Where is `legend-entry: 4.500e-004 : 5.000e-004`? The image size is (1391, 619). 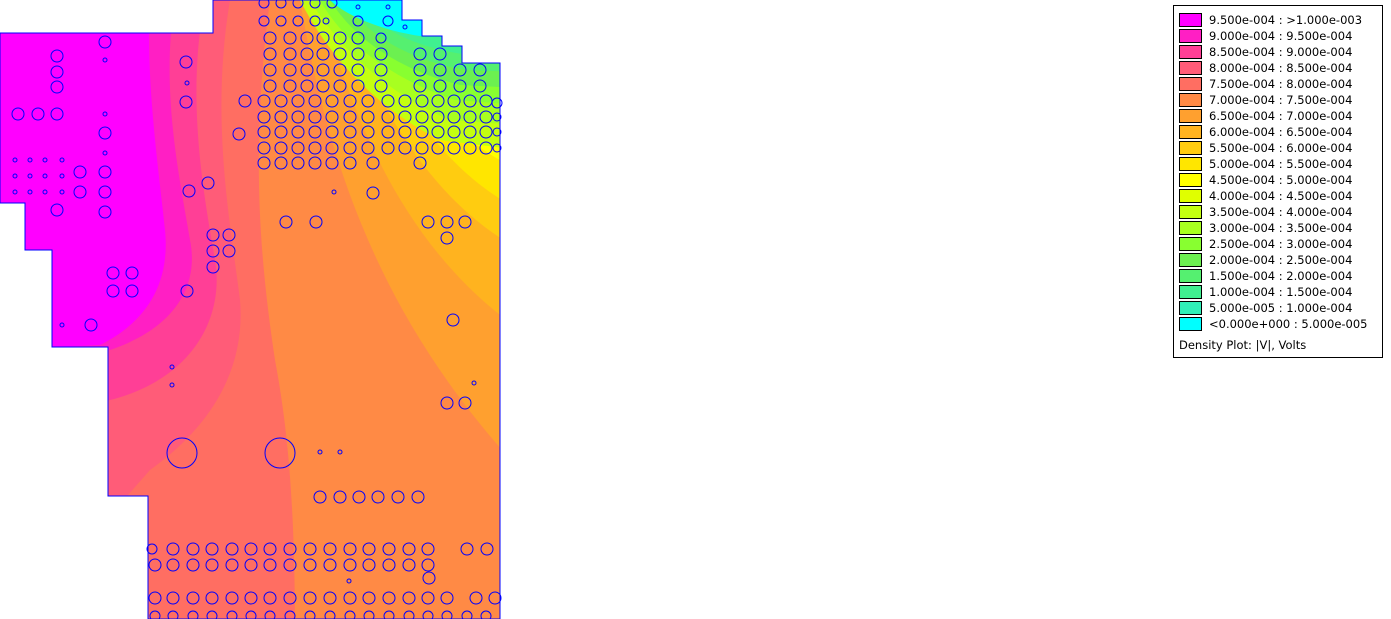
legend-entry: 4.500e-004 : 5.000e-004 is located at coordinates (1279, 180).